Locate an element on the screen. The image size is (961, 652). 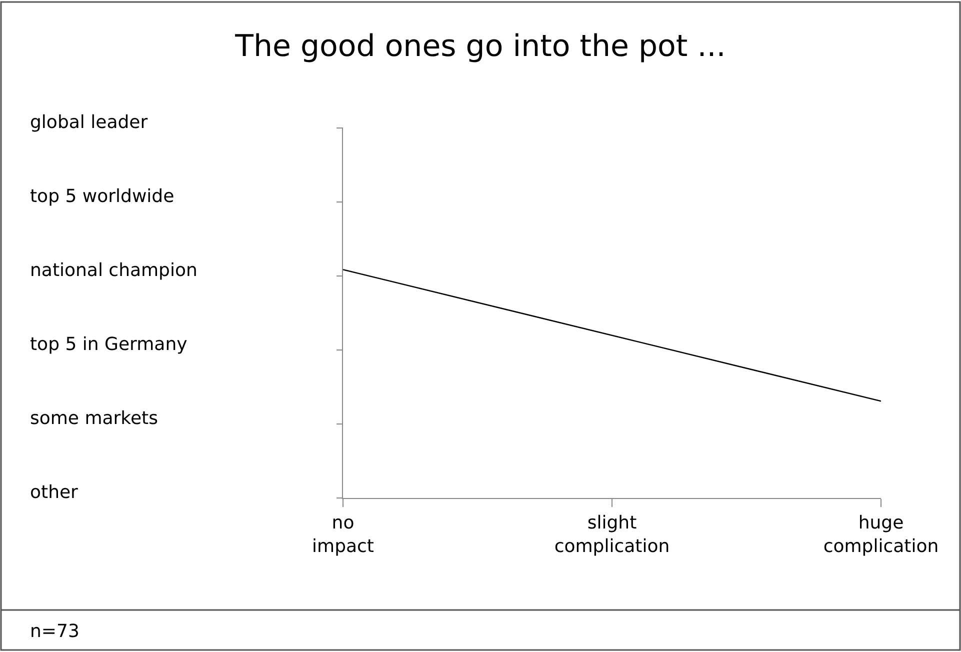
text: some markets is located at coordinates (94, 418).